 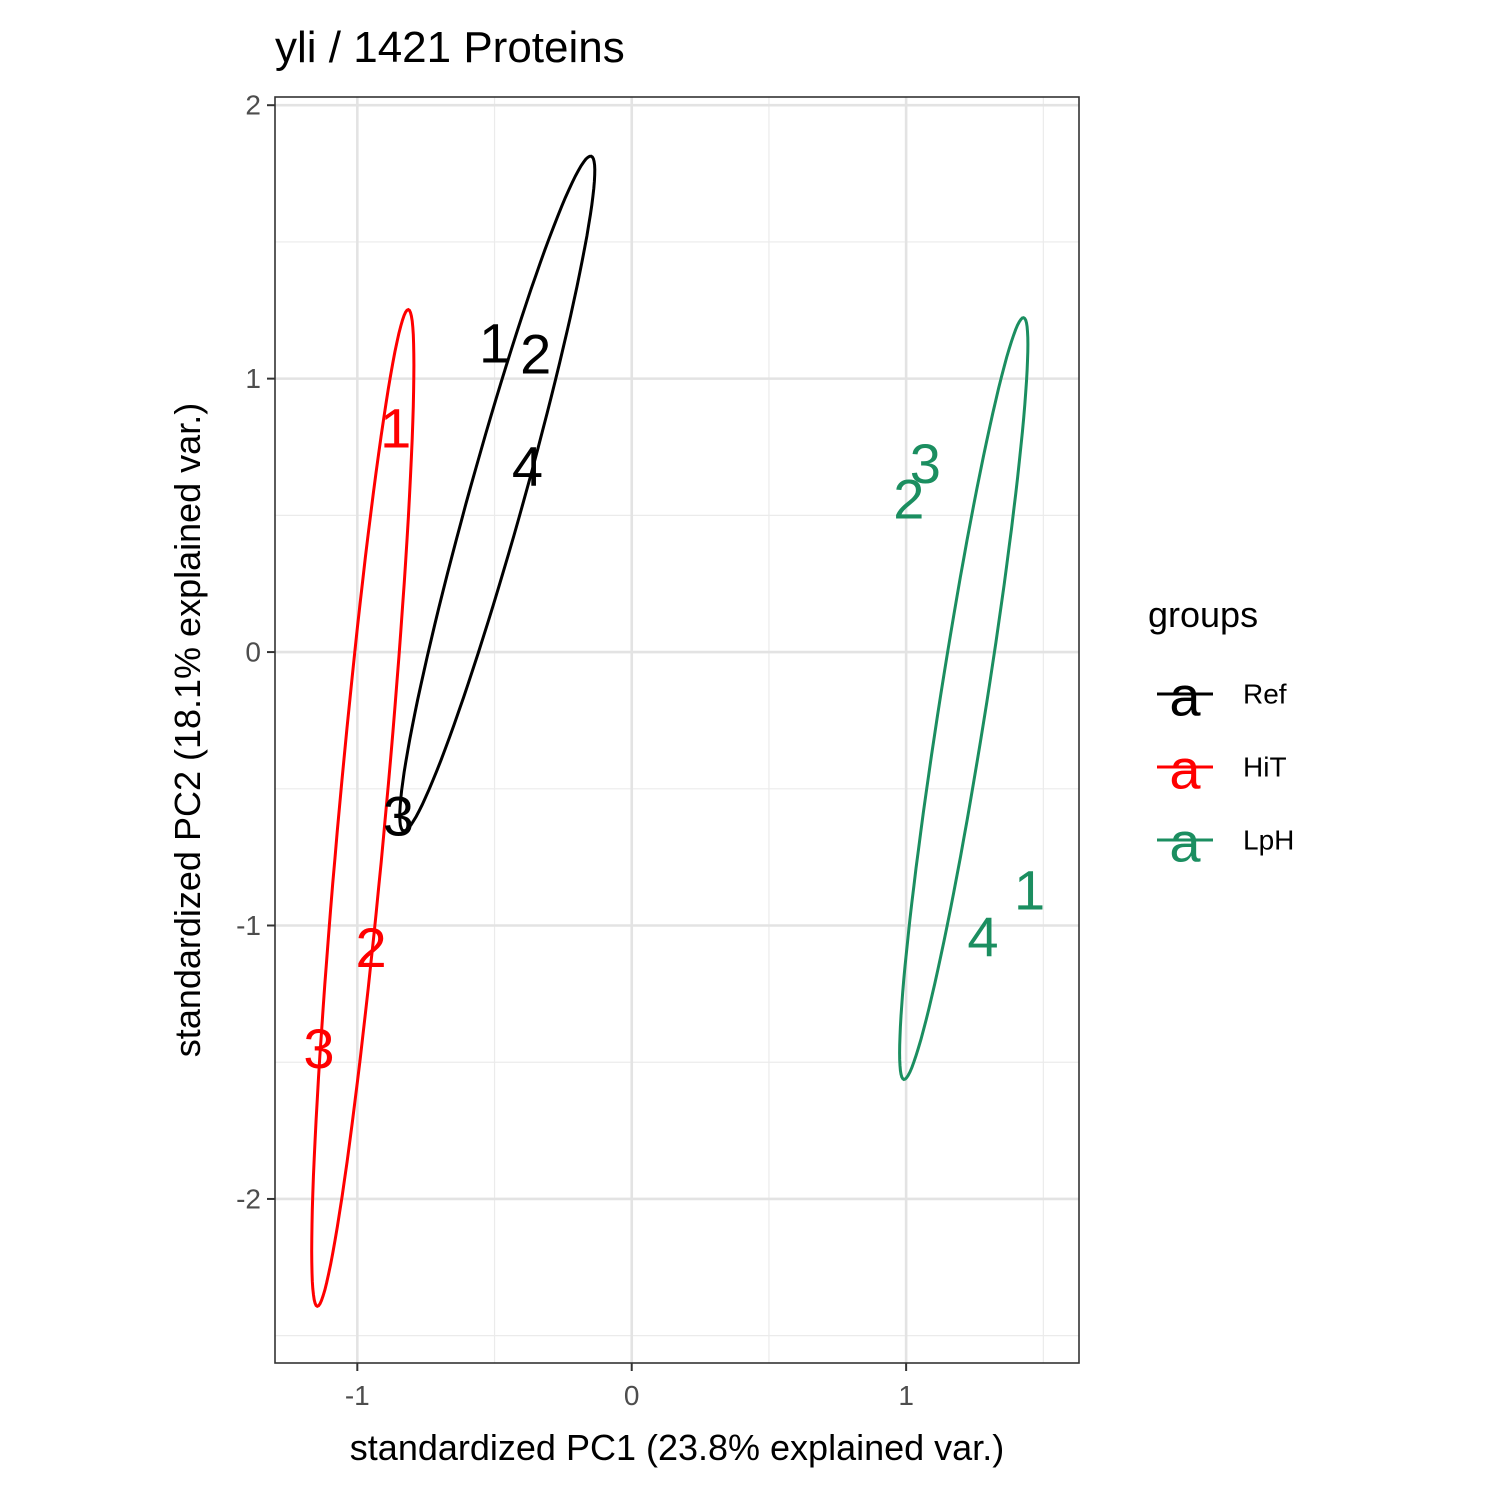 What do you see at coordinates (318, 1048) in the screenshot?
I see `point-label-hit-3: 3` at bounding box center [318, 1048].